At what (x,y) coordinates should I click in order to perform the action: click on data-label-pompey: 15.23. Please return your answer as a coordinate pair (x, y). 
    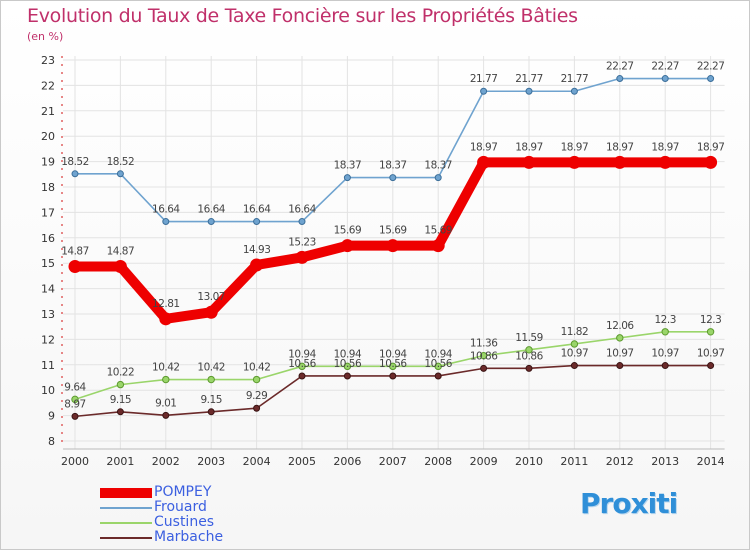
    Looking at the image, I should click on (302, 242).